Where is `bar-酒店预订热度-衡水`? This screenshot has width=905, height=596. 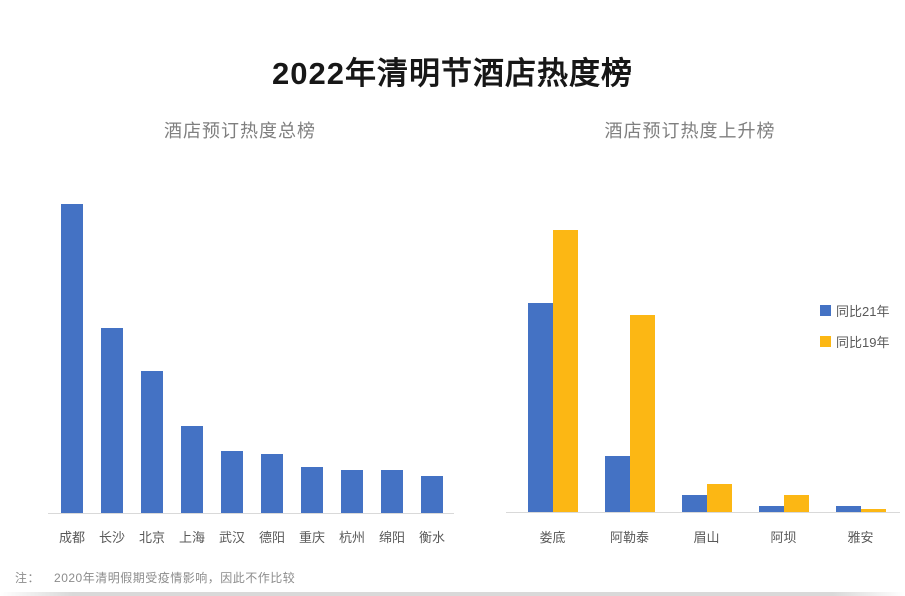 bar-酒店预订热度-衡水 is located at coordinates (432, 494).